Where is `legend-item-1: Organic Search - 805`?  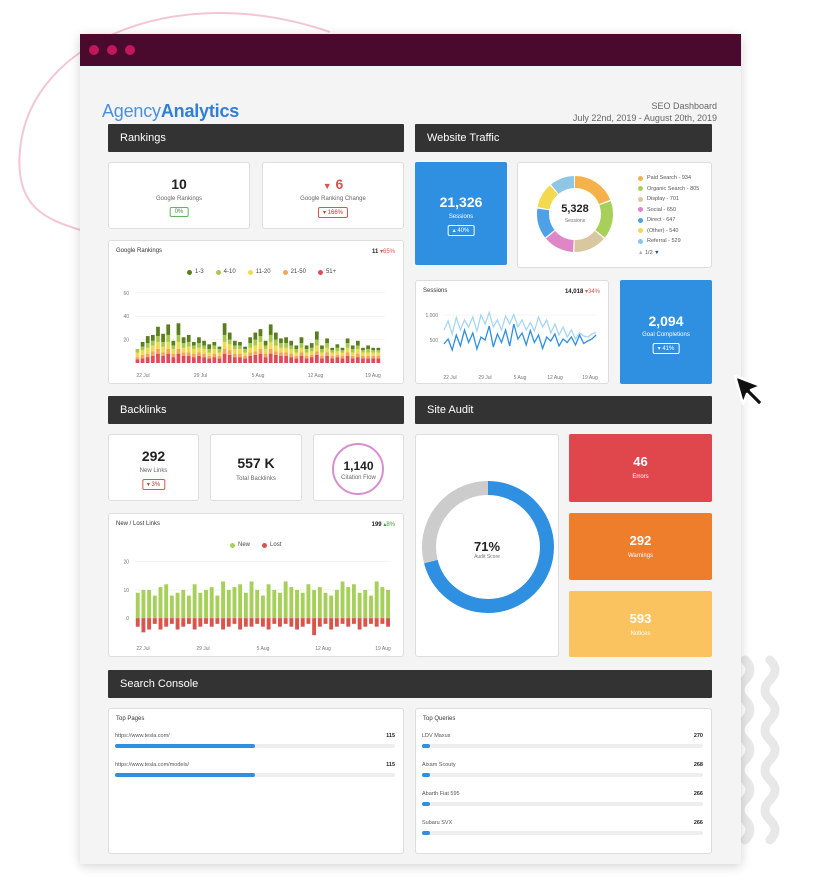 legend-item-1: Organic Search - 805 is located at coordinates (668, 189).